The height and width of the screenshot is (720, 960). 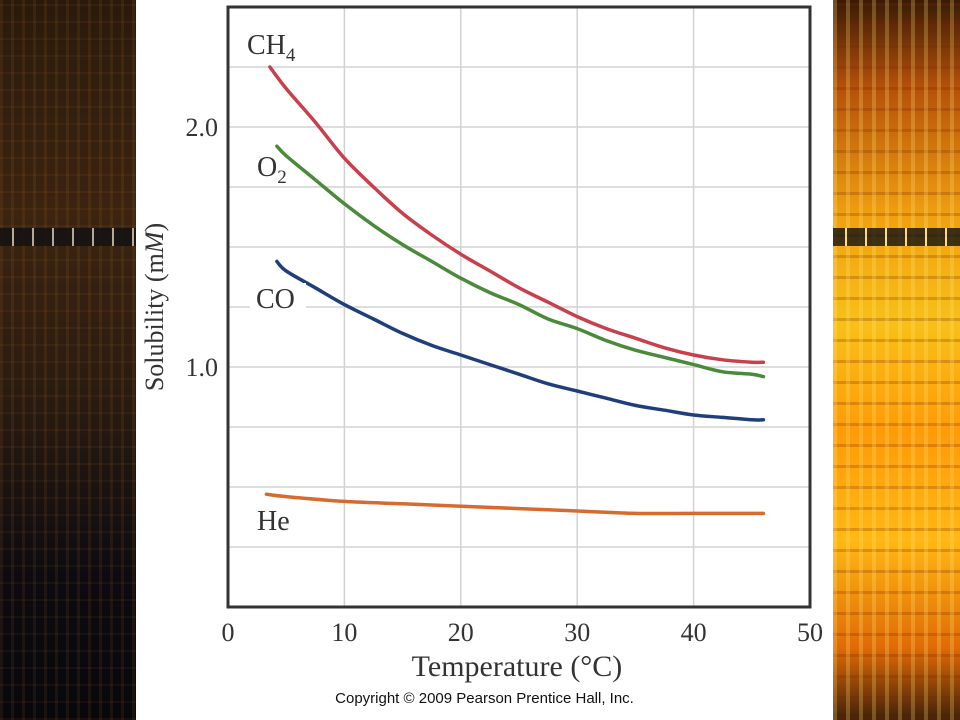 I want to click on y-axis-label: Solubility (mM), so click(x=154, y=307).